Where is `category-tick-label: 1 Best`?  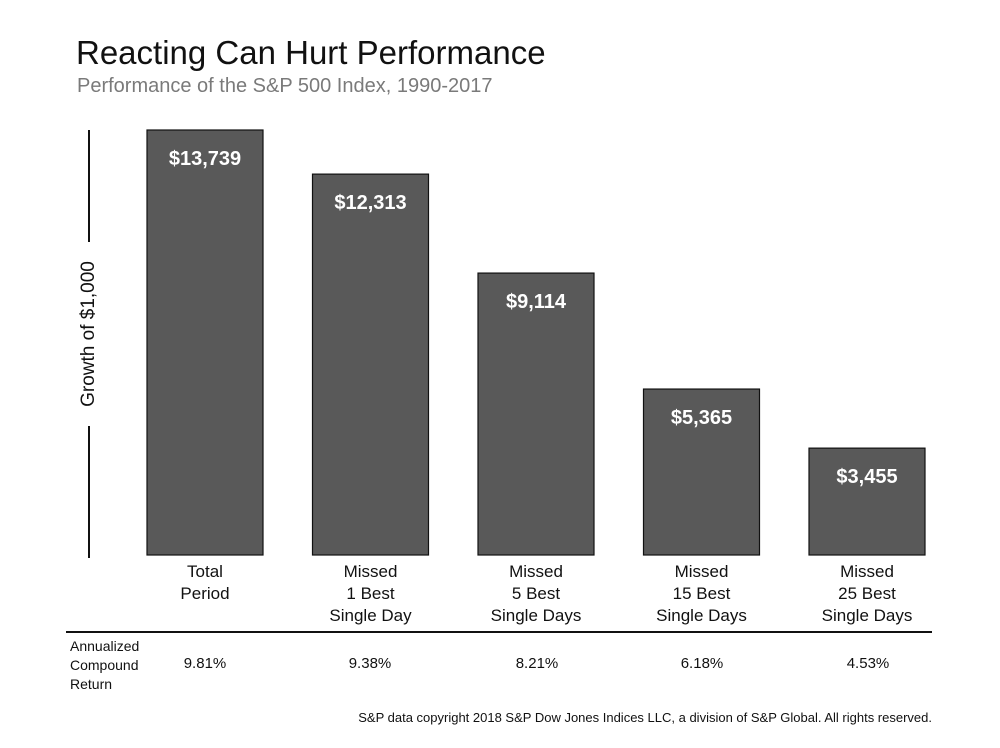
category-tick-label: 1 Best is located at coordinates (370, 593).